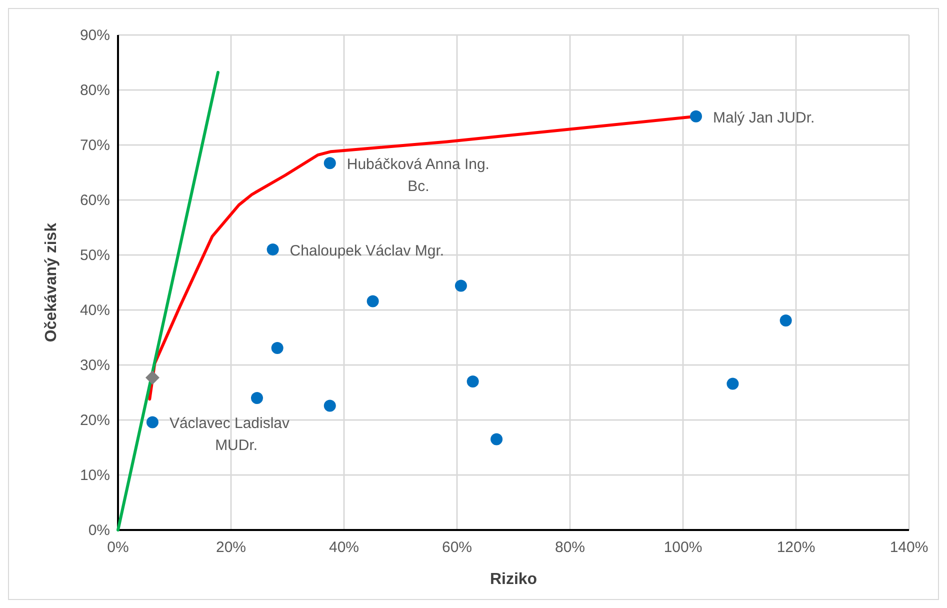  I want to click on y-tick-label: 60%, so click(95, 200).